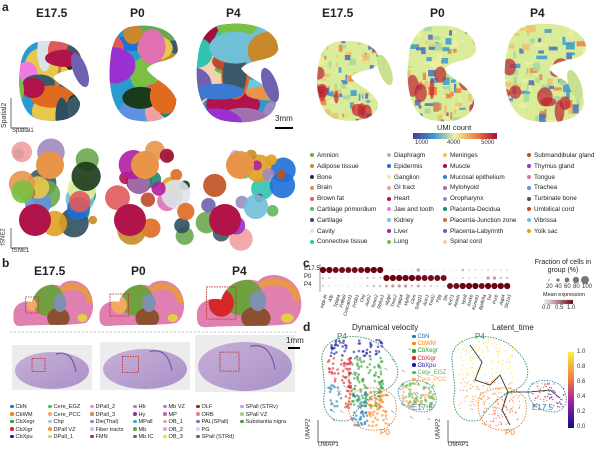 Image resolution: width=600 pixels, height=450 pixels. Describe the element at coordinates (558, 287) in the screenshot. I see `fraction-legend-tick: 40` at that location.